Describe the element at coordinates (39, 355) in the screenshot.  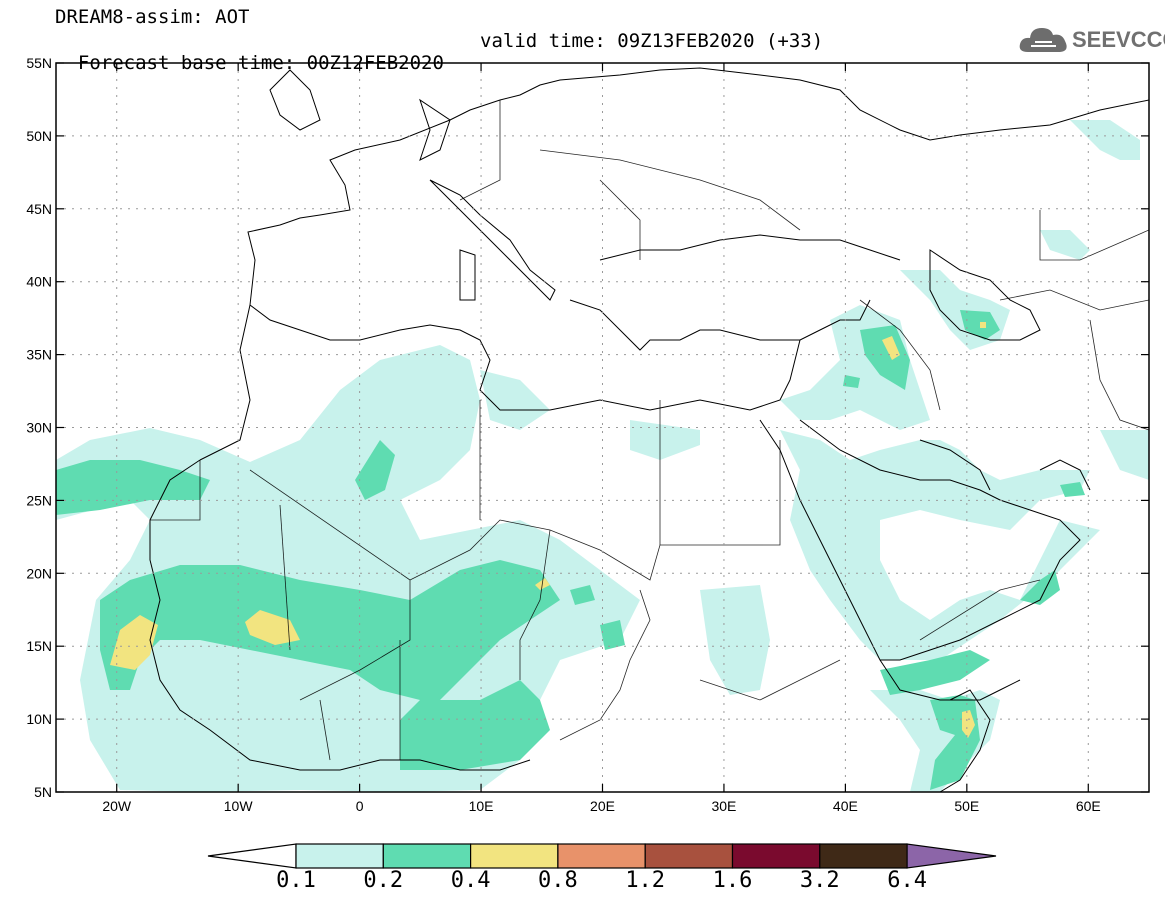
I see `lat-tick-label: 35N` at that location.